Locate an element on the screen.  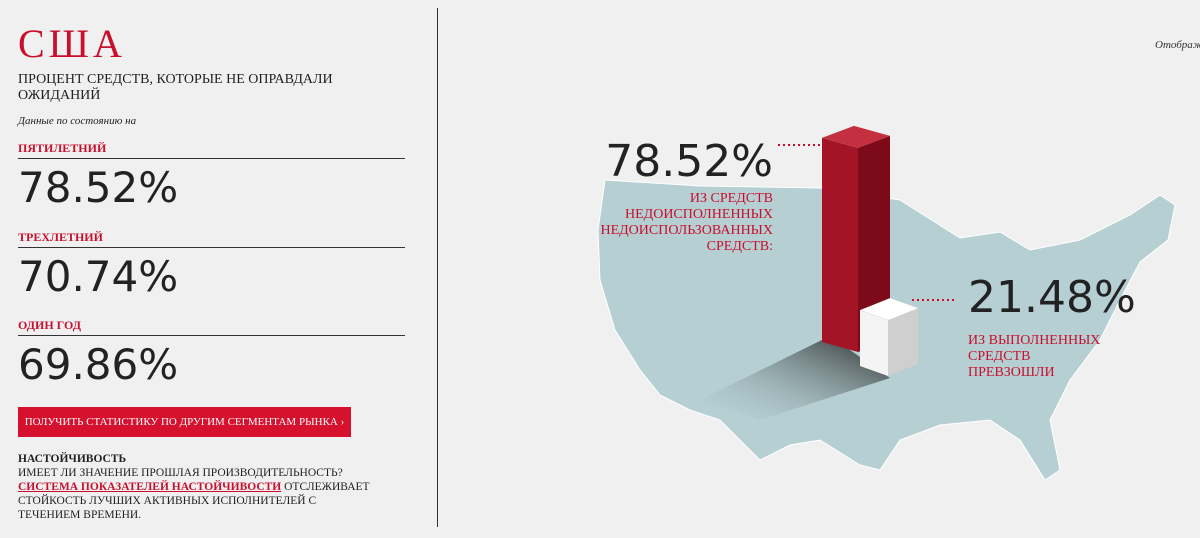
bars is located at coordinates (870, 250).